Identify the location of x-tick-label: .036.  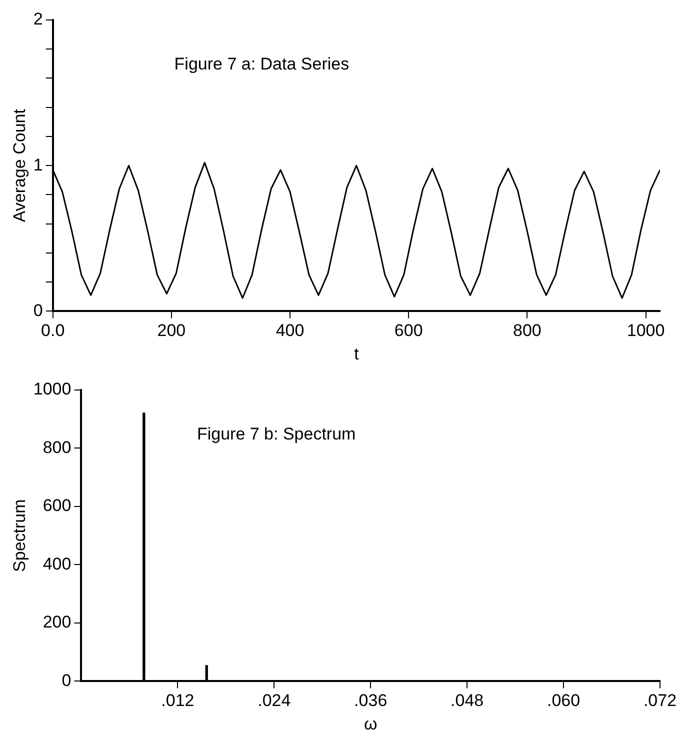
(371, 700).